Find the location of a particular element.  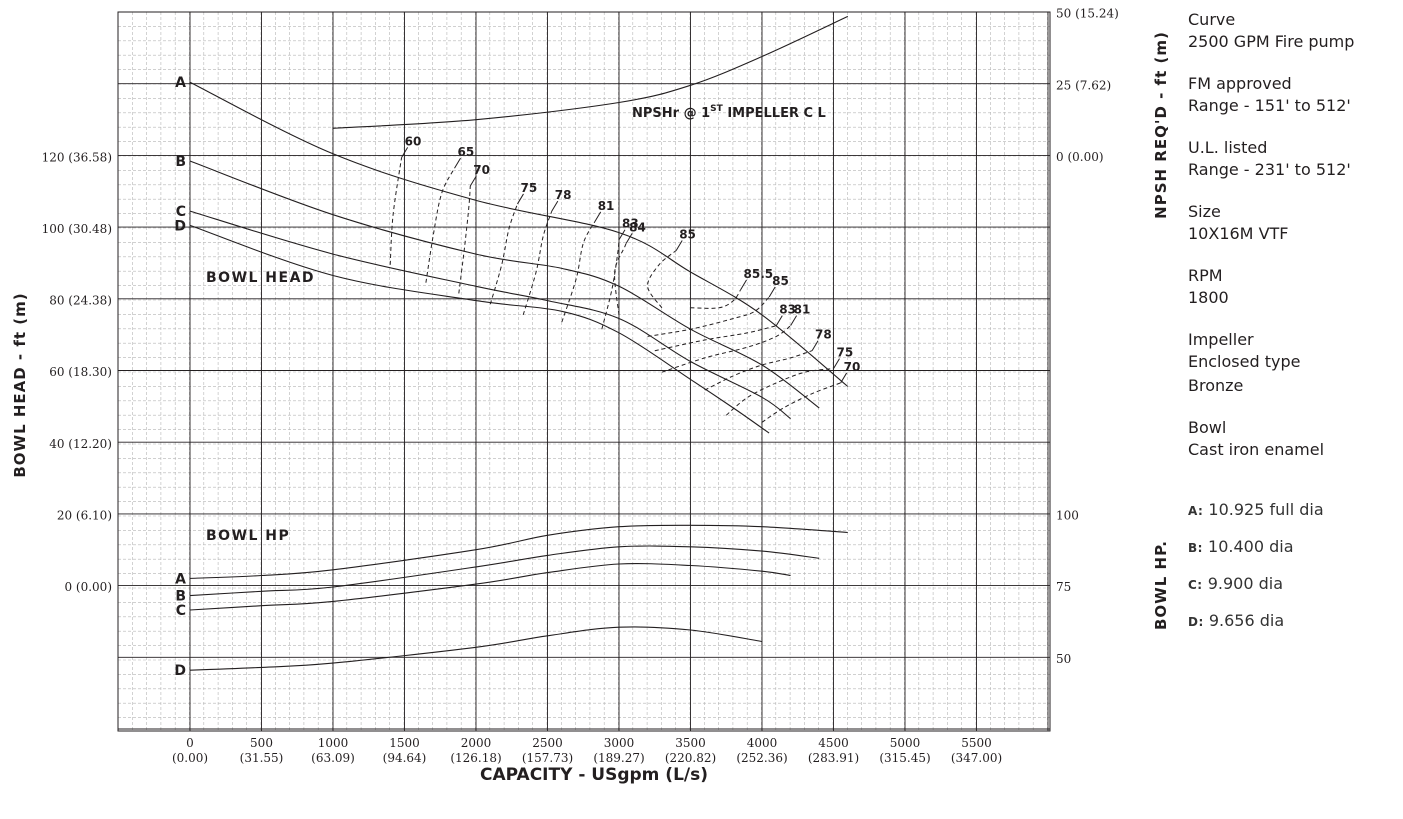

efficiency-contours is located at coordinates (618, 285).